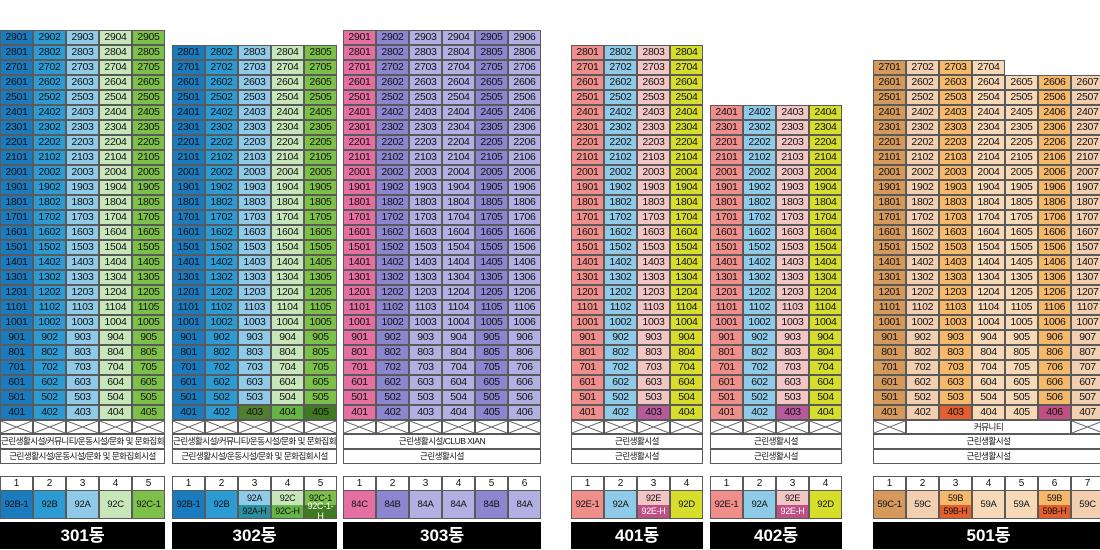 This screenshot has height=550, width=1100. Describe the element at coordinates (1085, 307) in the screenshot. I see `unit-cell: 1107` at that location.